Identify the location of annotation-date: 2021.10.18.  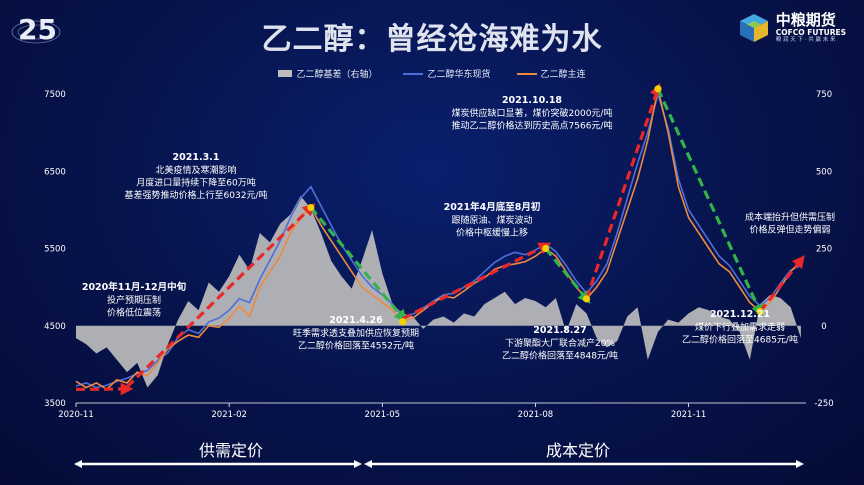
(532, 100).